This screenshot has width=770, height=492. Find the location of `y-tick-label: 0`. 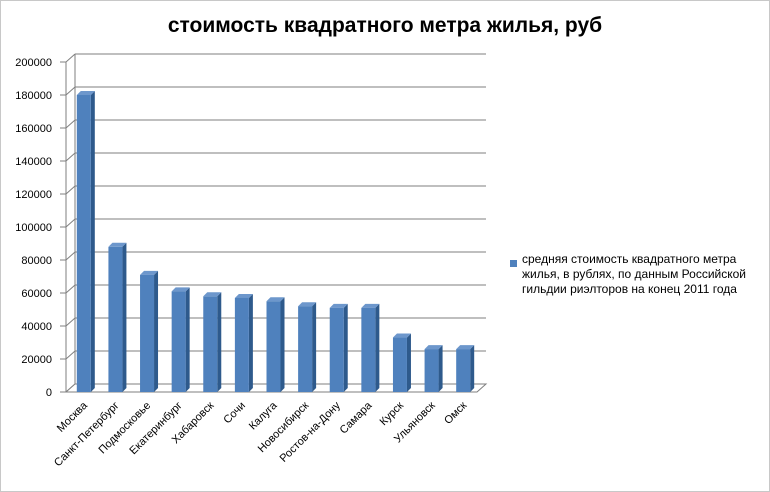

y-tick-label: 0 is located at coordinates (49, 393).